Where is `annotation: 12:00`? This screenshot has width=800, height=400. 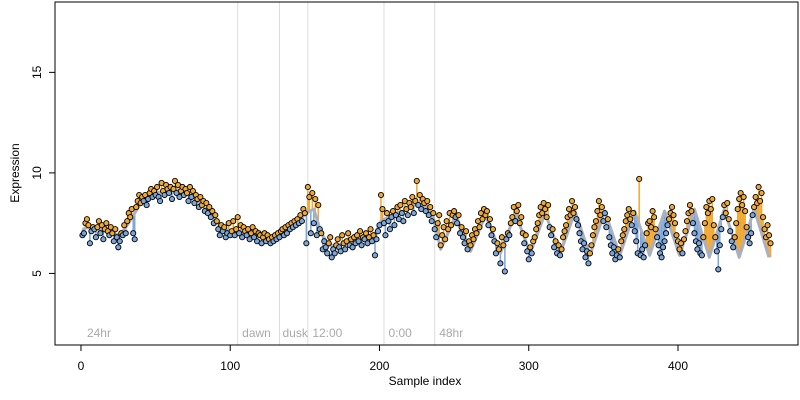
annotation: 12:00 is located at coordinates (327, 333).